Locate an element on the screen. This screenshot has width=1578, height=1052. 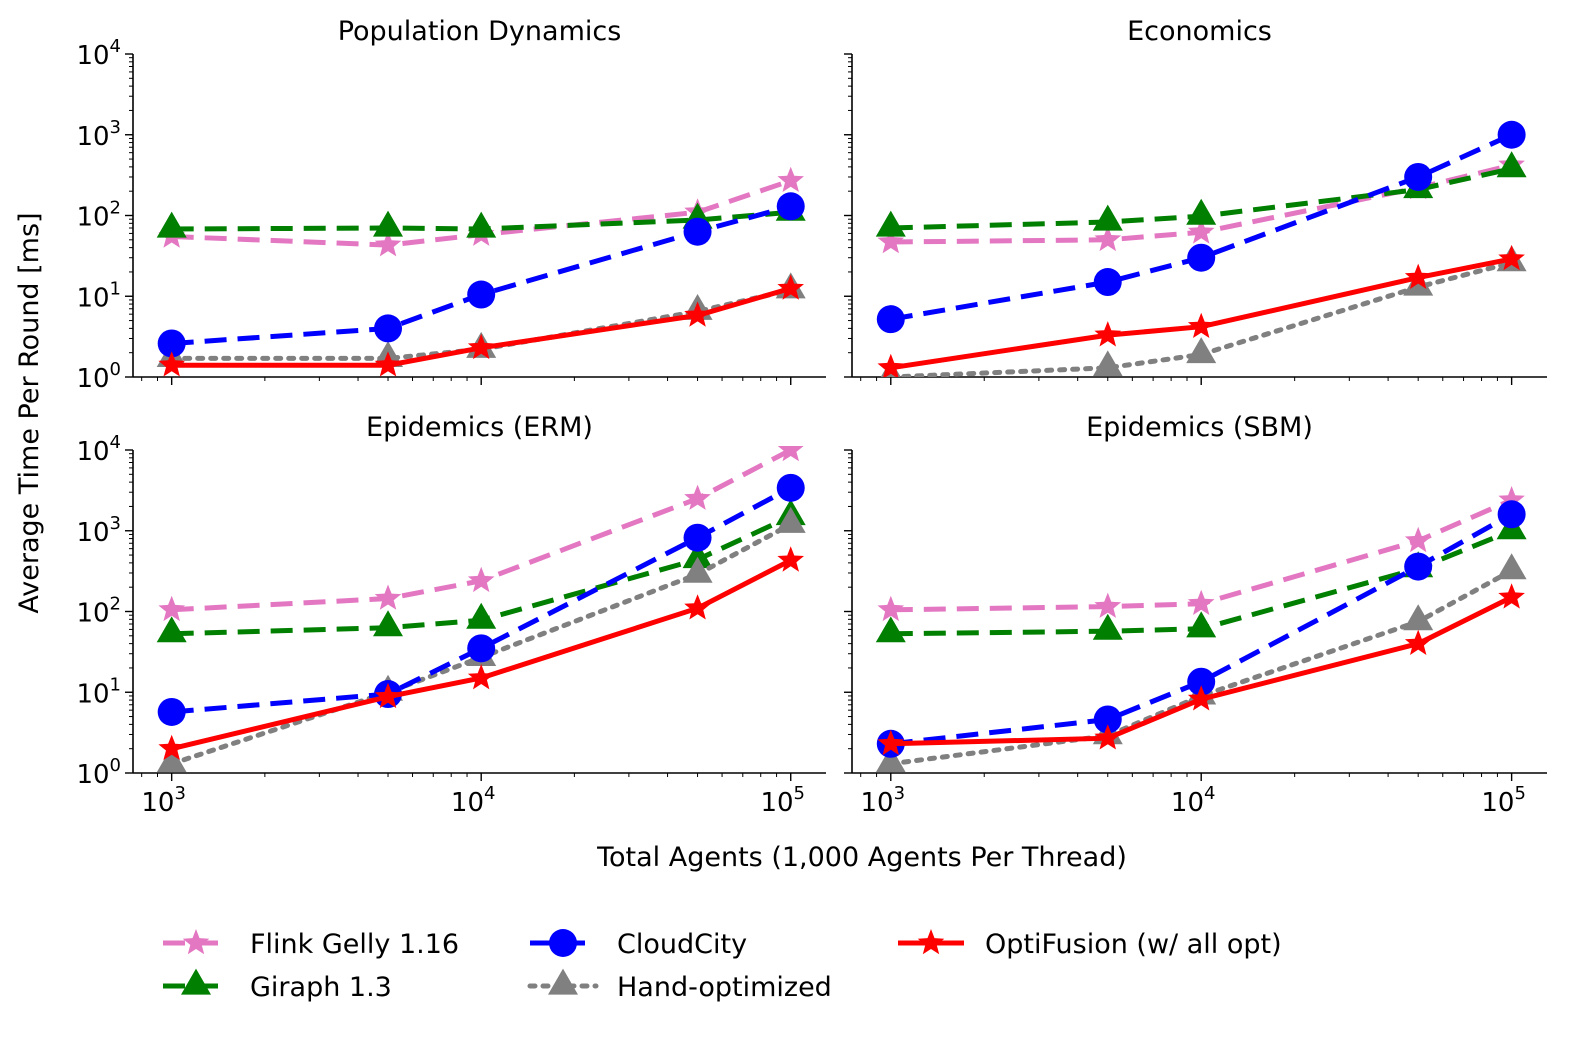
legend-label: CloudCity is located at coordinates (682, 944).